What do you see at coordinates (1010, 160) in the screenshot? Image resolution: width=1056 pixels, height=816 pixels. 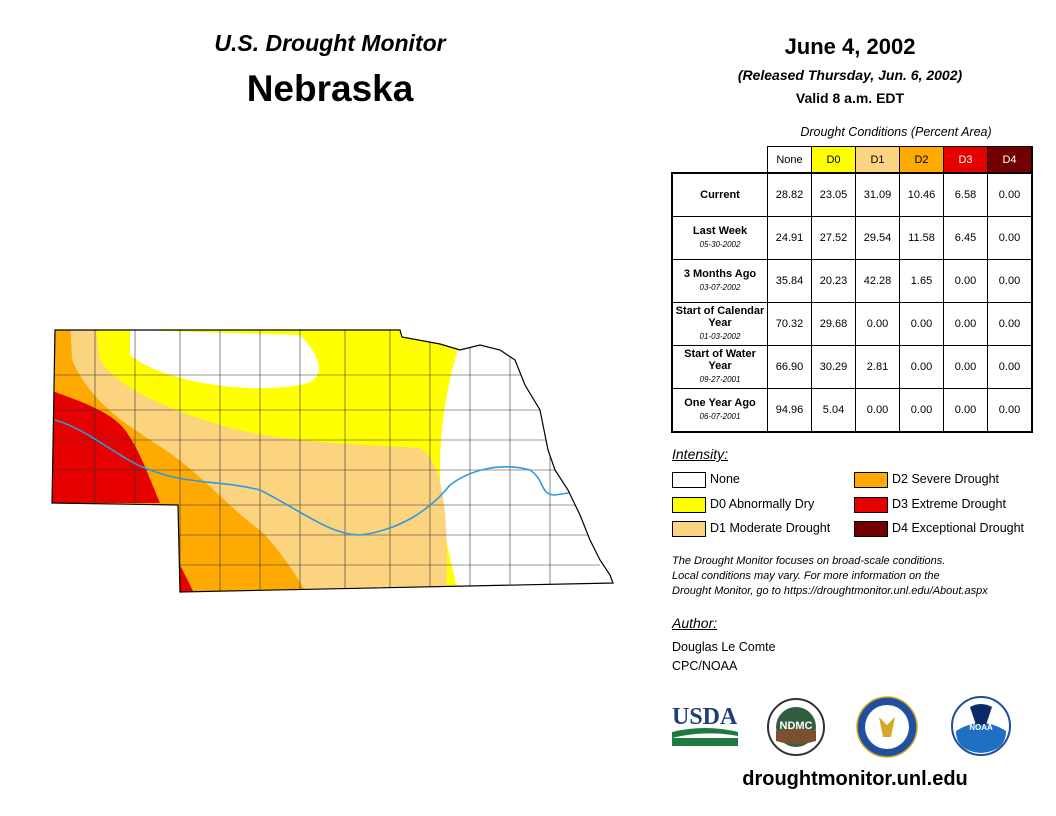 I see `col-header: D4` at bounding box center [1010, 160].